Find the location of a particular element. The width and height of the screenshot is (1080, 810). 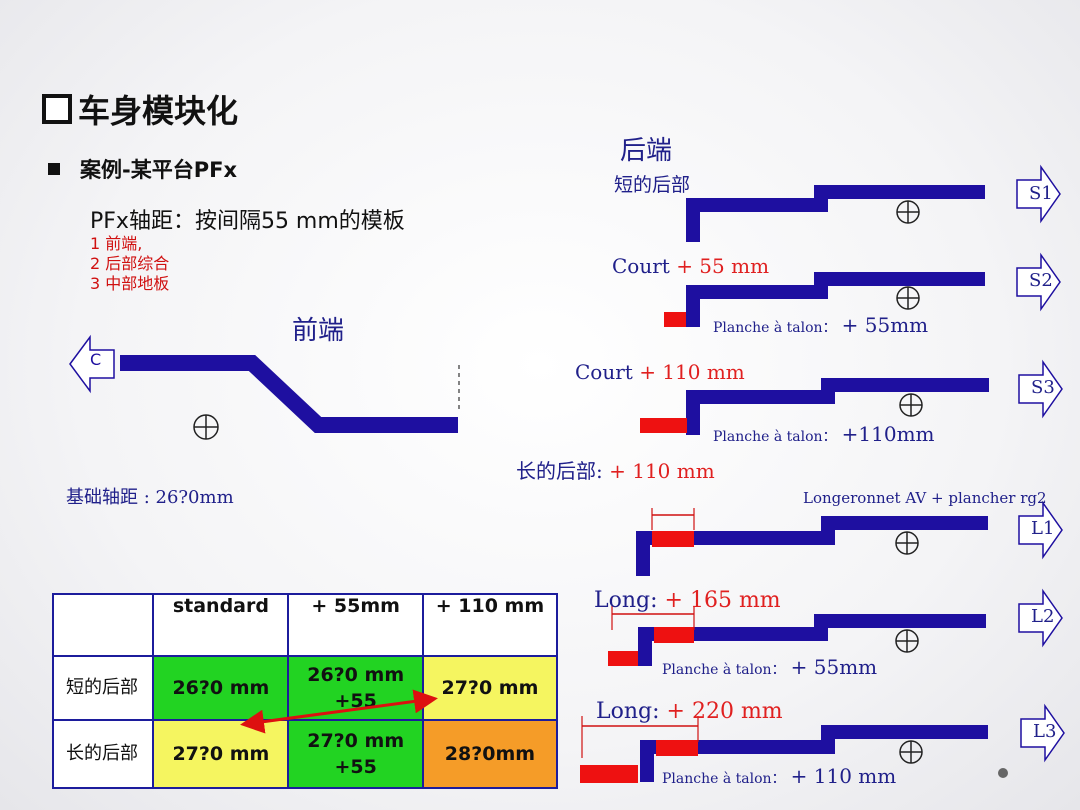

l2-planche: Planche à talon： + 55mm is located at coordinates (770, 667).